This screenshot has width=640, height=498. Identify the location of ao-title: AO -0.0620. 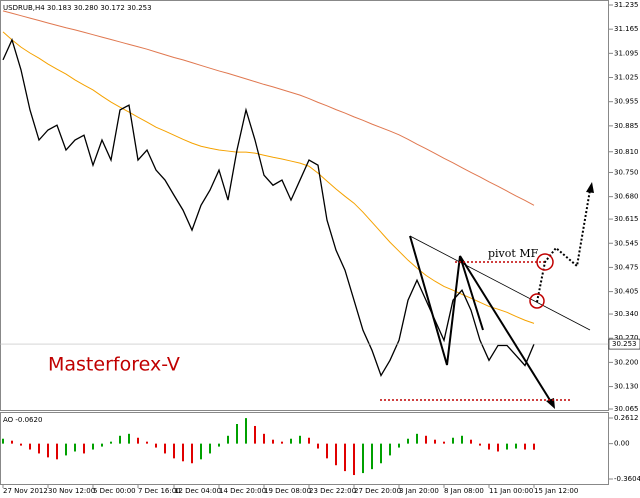
(22, 420).